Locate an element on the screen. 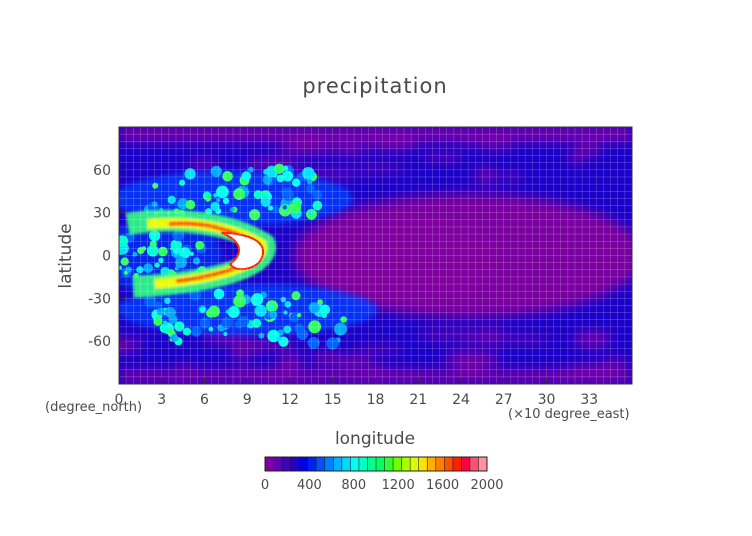 Image resolution: width=752 pixels, height=536 pixels. y-tick-label: 60 is located at coordinates (102, 171).